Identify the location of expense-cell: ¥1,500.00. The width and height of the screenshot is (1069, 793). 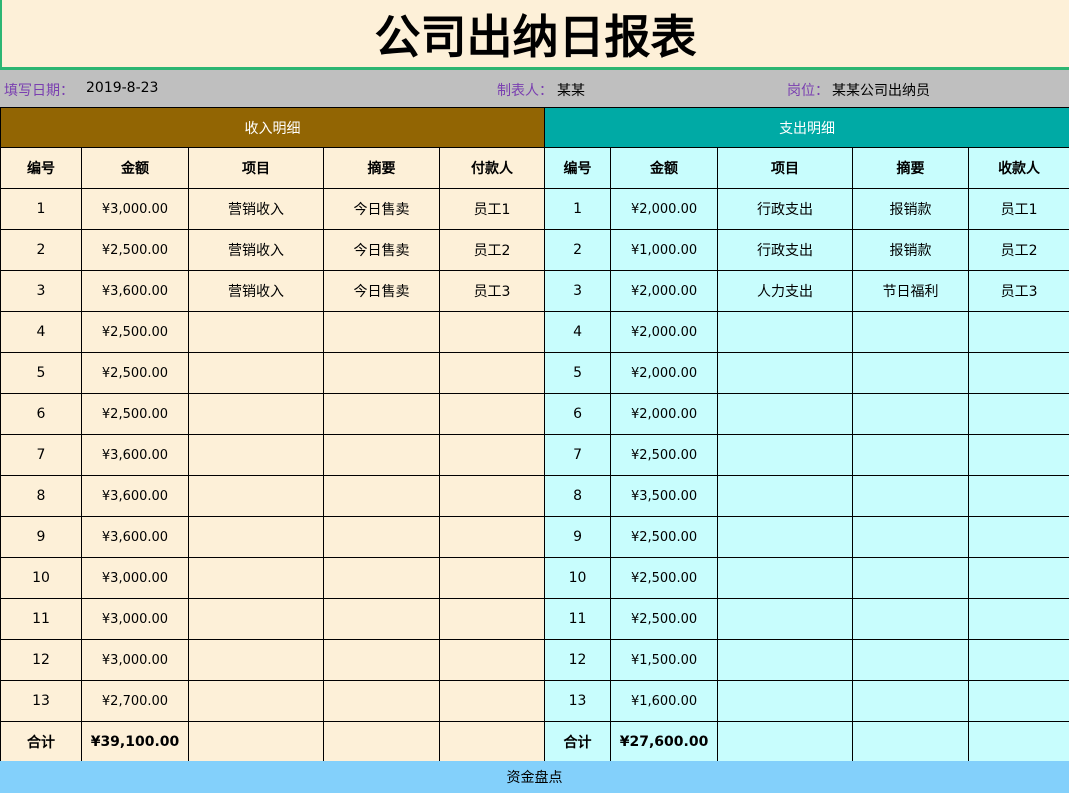
(664, 660).